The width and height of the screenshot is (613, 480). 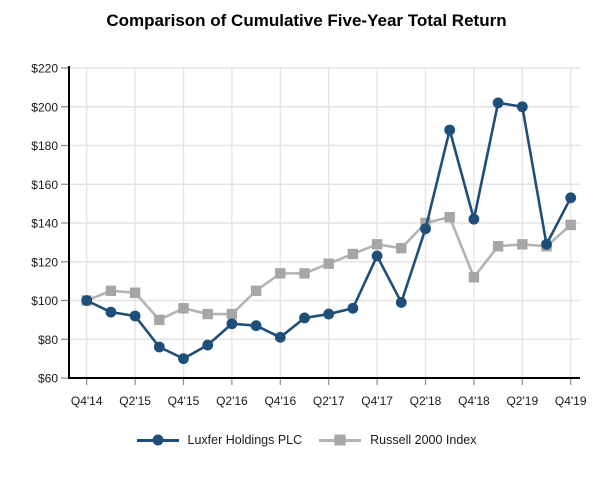 What do you see at coordinates (44, 107) in the screenshot?
I see `y-axis-label: $200` at bounding box center [44, 107].